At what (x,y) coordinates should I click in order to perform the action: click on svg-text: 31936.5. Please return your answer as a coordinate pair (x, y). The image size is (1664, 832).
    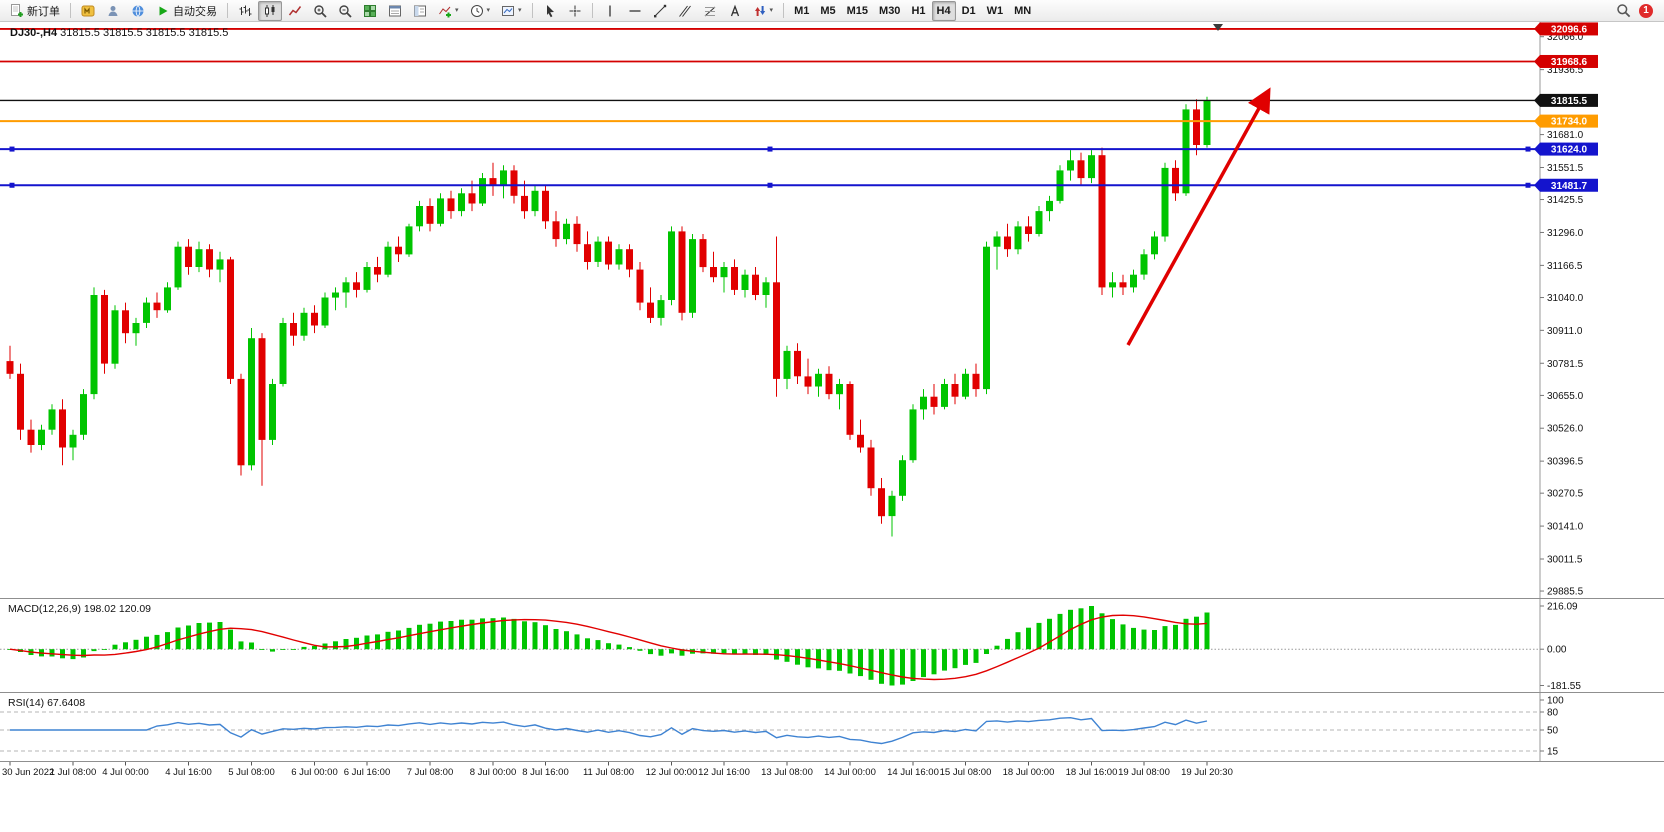
    Looking at the image, I should click on (1565, 70).